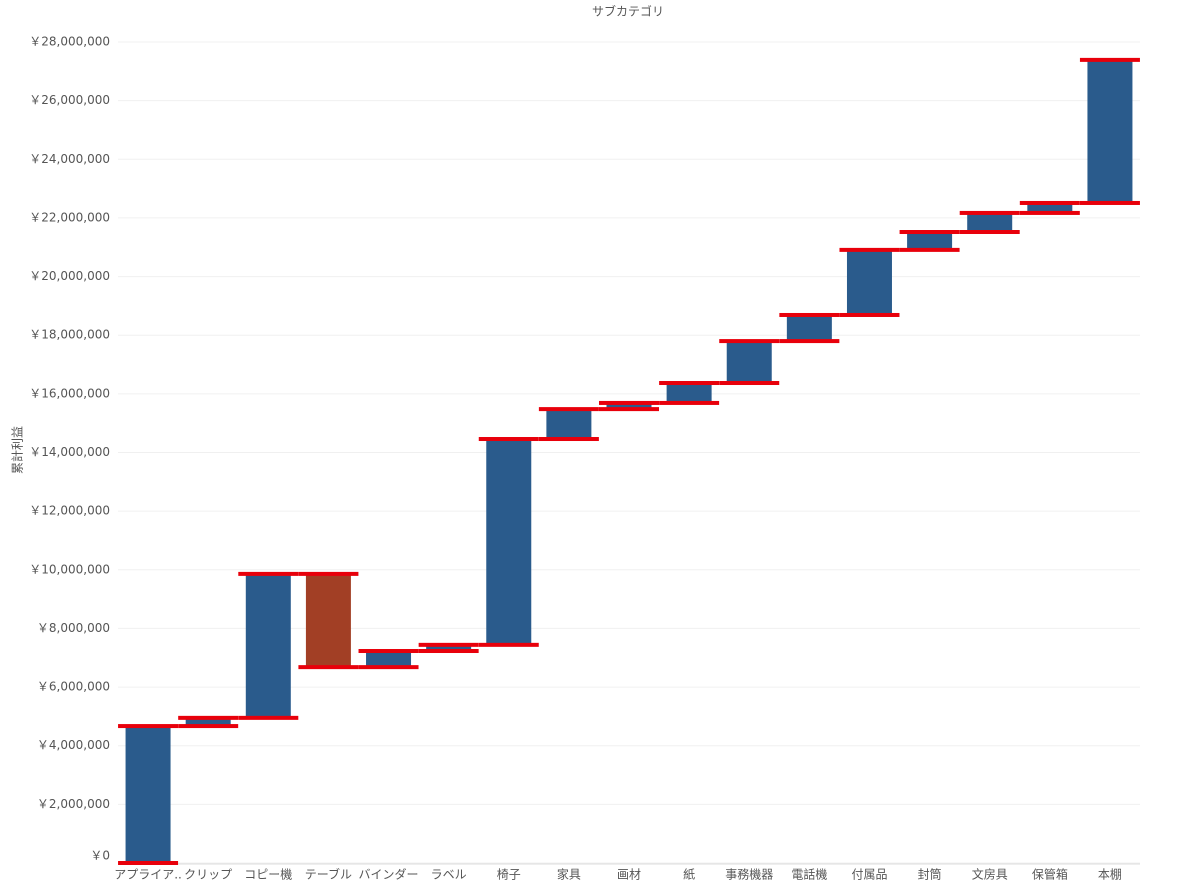  I want to click on x-tick-label: 本棚, so click(1110, 874).